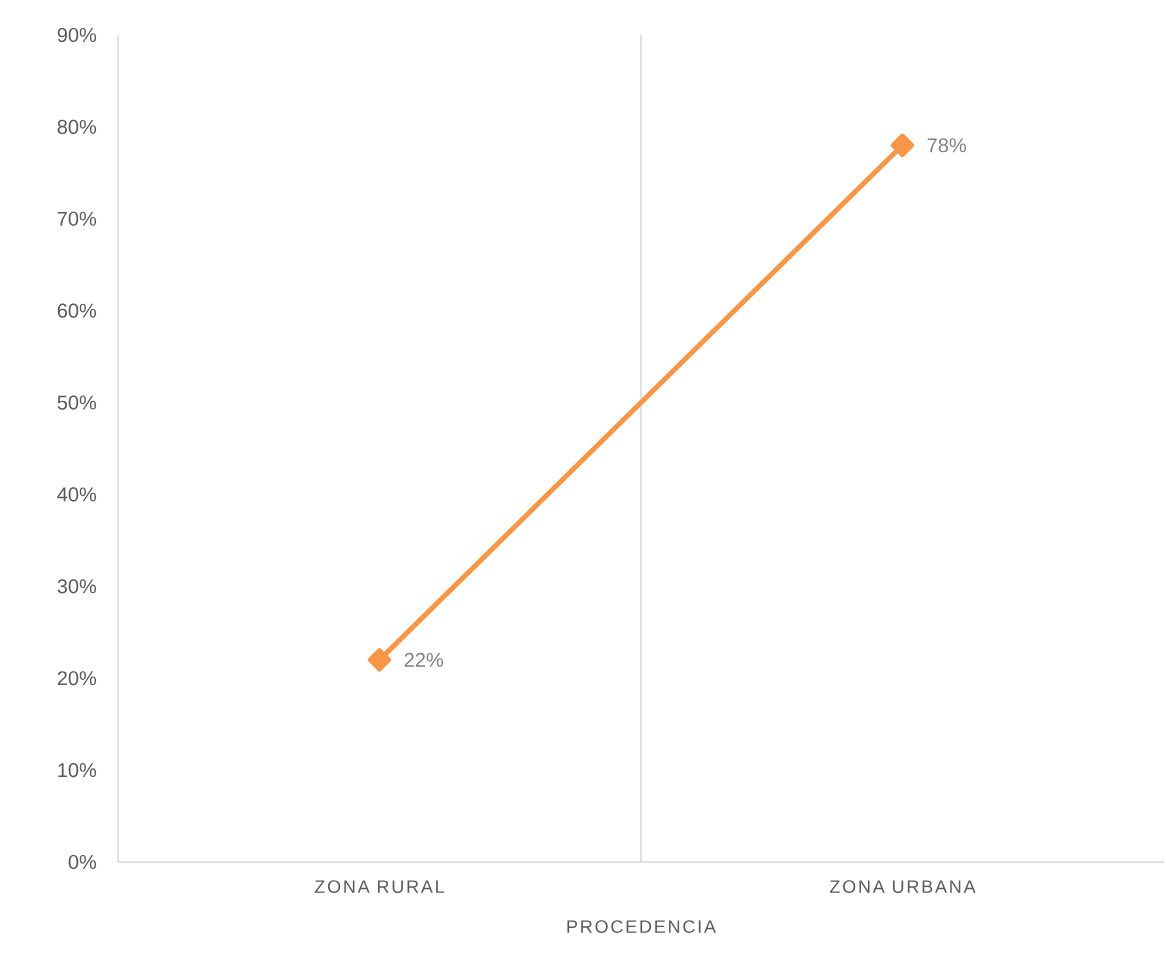 The width and height of the screenshot is (1166, 955). Describe the element at coordinates (77, 218) in the screenshot. I see `y-tick-label: 70%` at that location.